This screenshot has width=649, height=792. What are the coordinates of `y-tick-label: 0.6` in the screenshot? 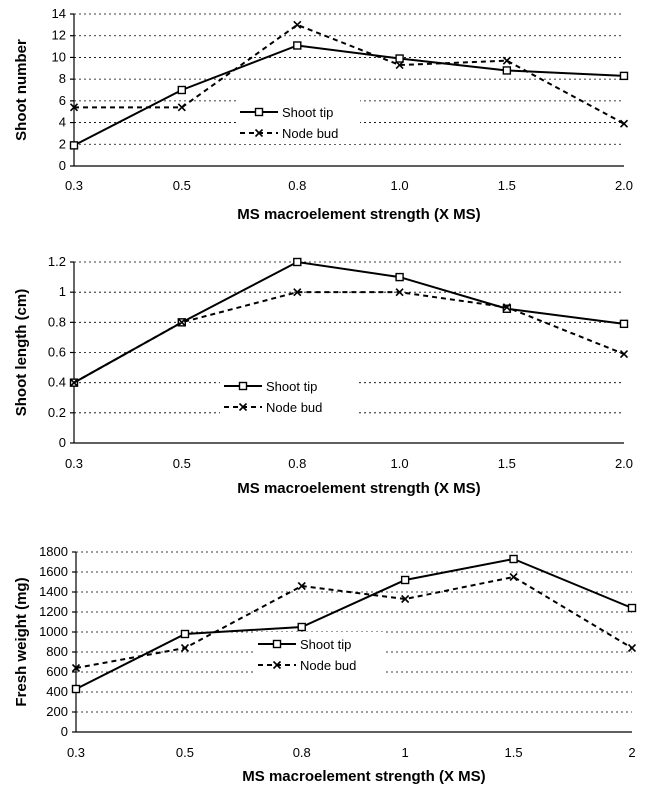 It's located at (57, 352).